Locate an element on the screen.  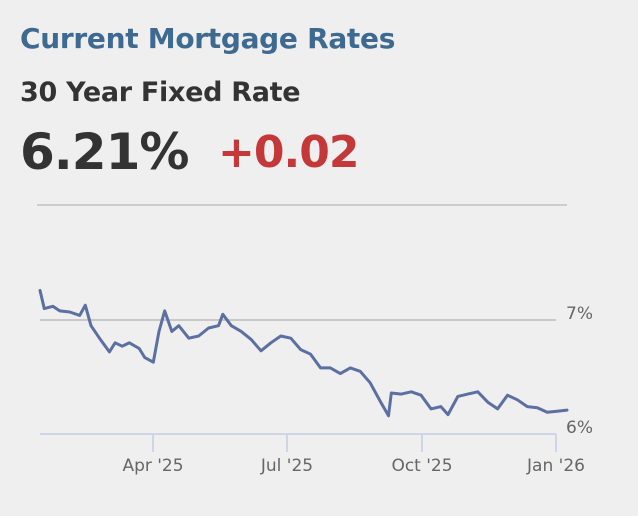
x-label-jul-25: Jul '25 is located at coordinates (286, 466).